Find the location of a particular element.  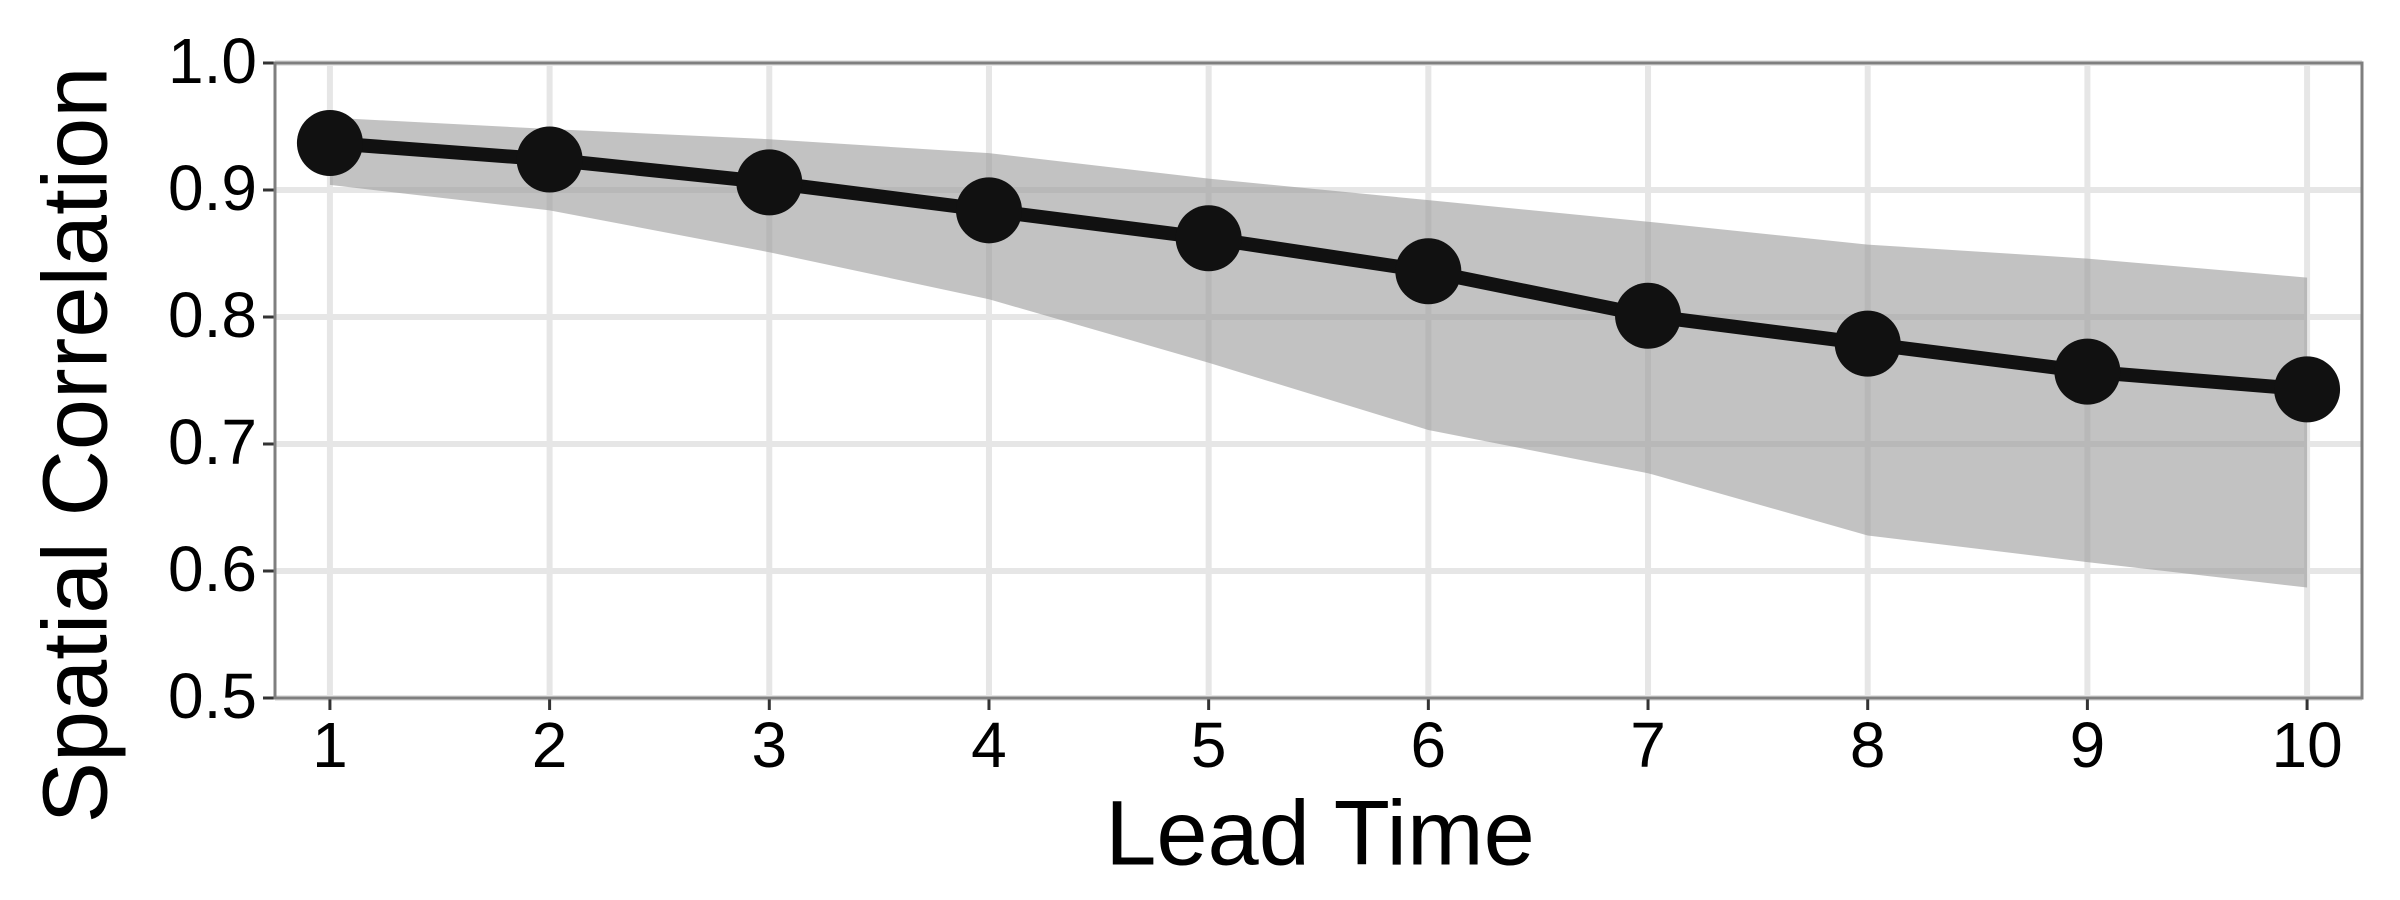

x-tick-label: 10 is located at coordinates (2306, 745).